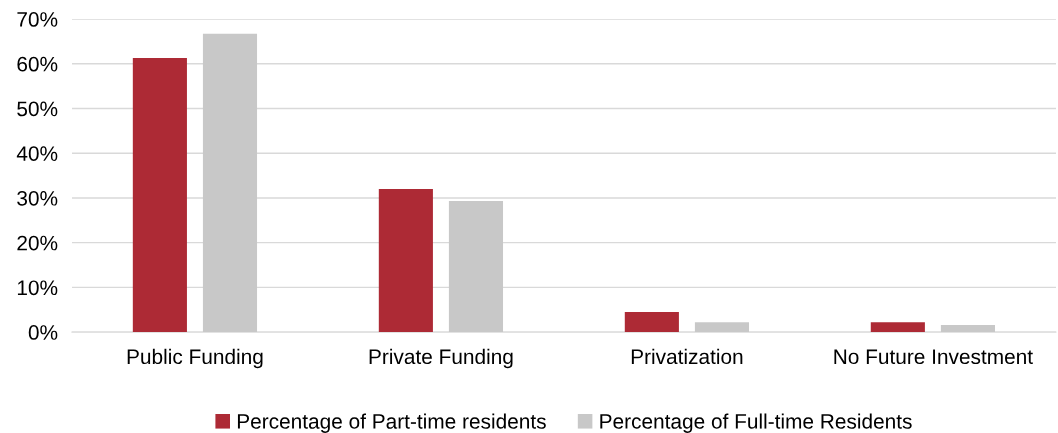 The height and width of the screenshot is (433, 1058). I want to click on y-tick-label: 60%, so click(37, 64).